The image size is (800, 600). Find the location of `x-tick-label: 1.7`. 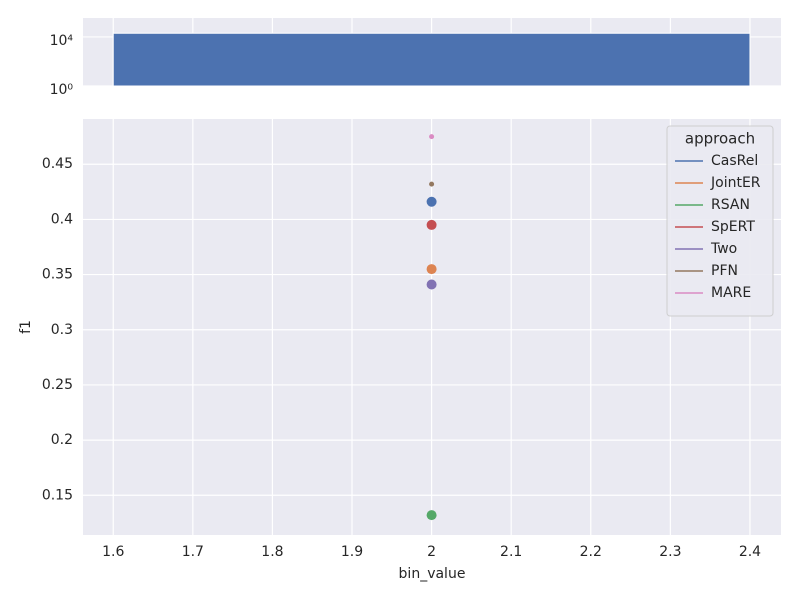

x-tick-label: 1.7 is located at coordinates (193, 552).